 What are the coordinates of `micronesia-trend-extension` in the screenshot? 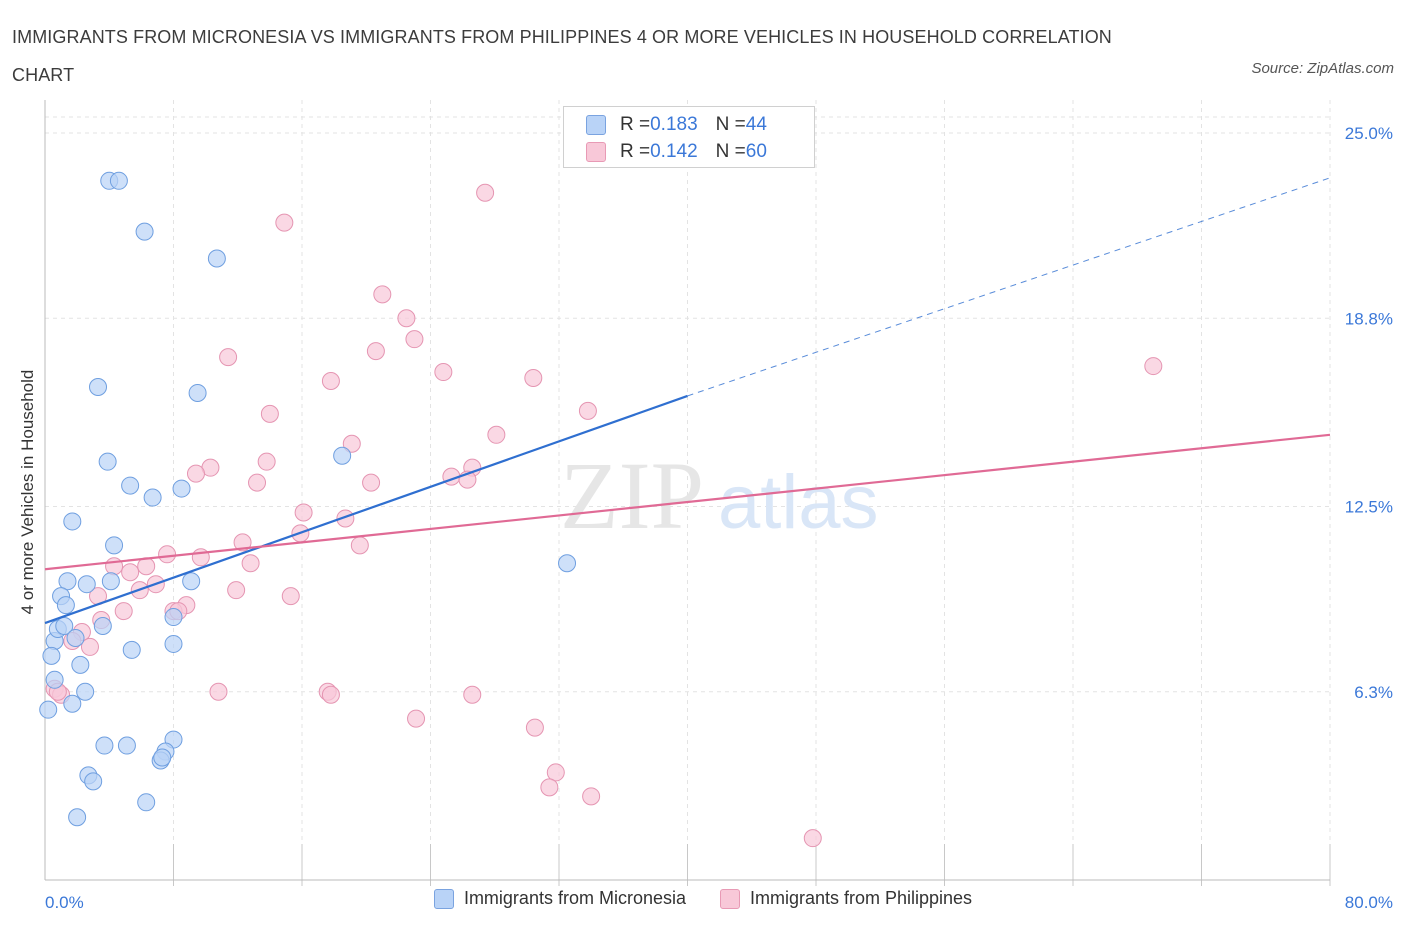 It's located at (1009, 287).